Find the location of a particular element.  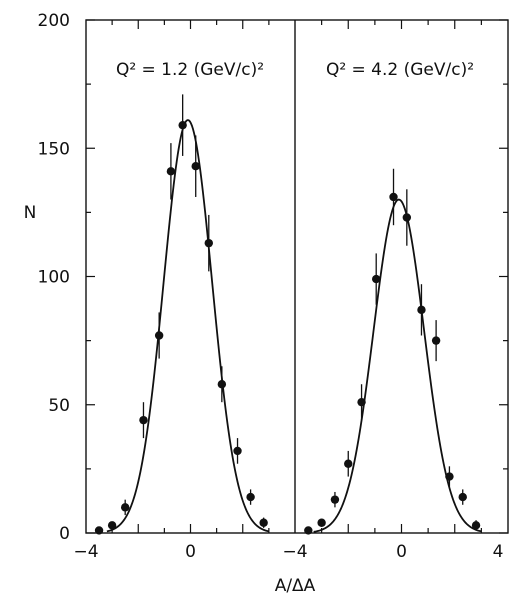

y-tick-label: 100 is located at coordinates (54, 278).